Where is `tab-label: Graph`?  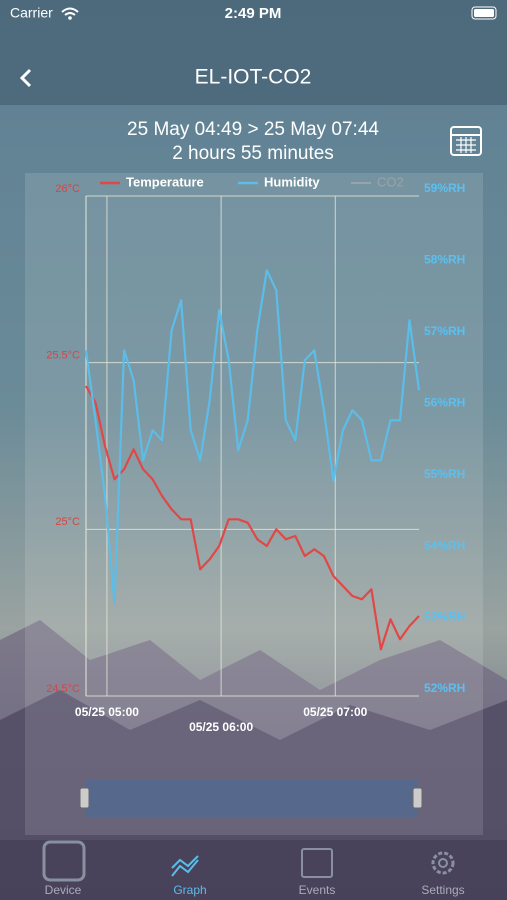 tab-label: Graph is located at coordinates (189, 890).